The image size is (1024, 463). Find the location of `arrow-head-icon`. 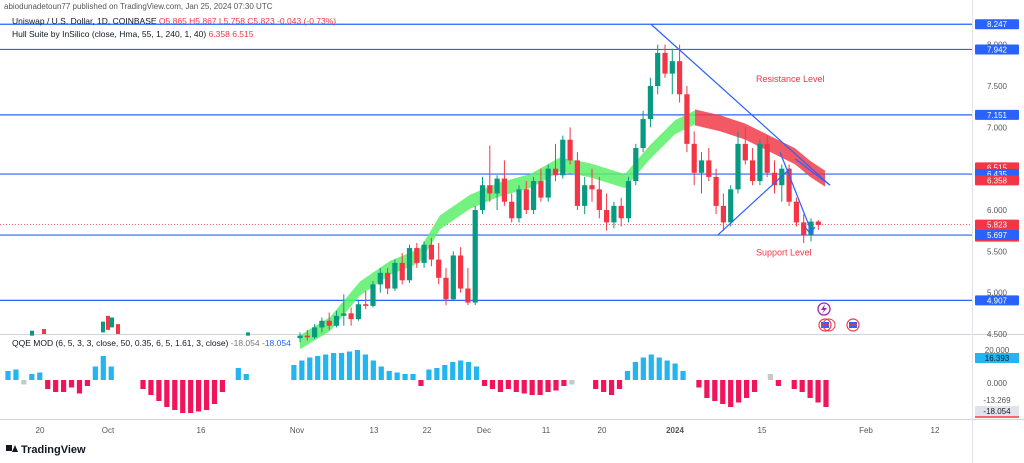

arrow-head-icon is located at coordinates (810, 230).